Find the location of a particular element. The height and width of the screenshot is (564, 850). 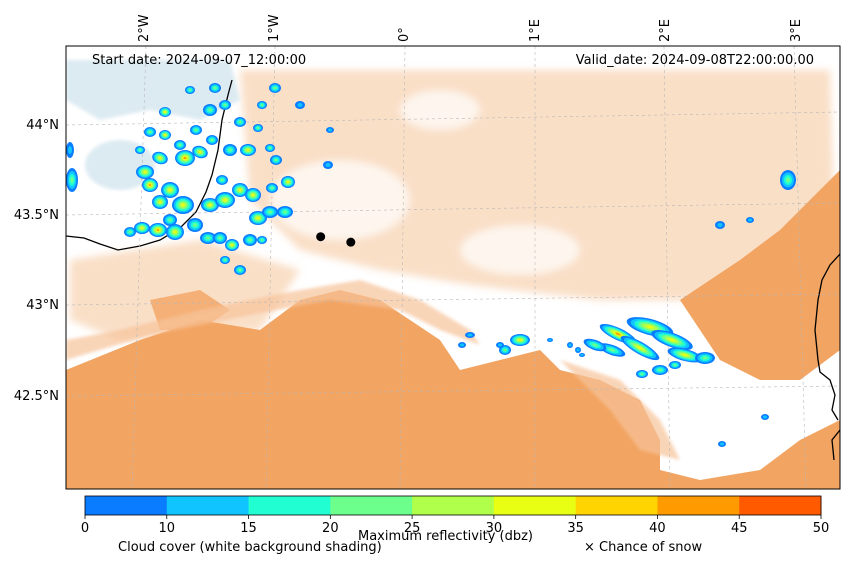

colorbar-tick-label: 40 is located at coordinates (657, 528).